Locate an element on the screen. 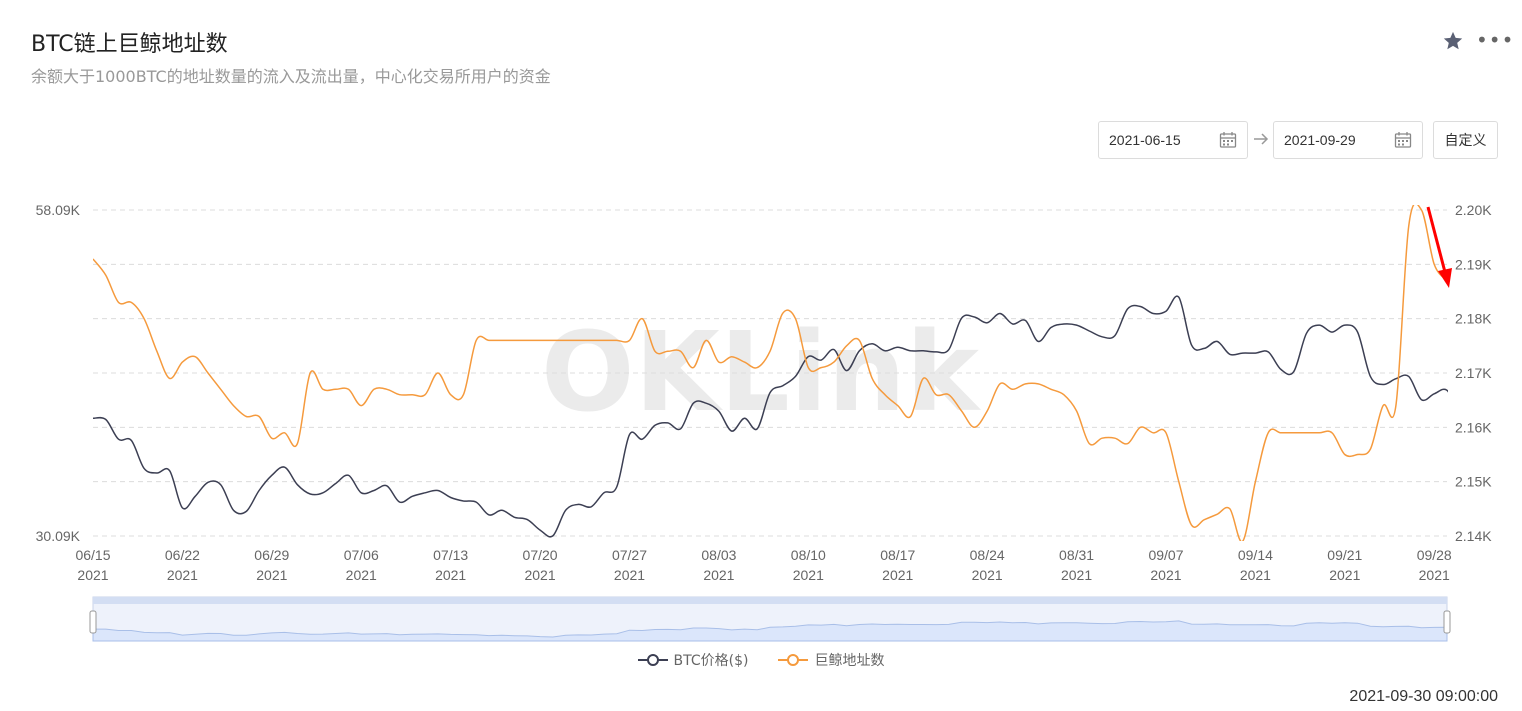 The width and height of the screenshot is (1522, 711). left-axis-tick-label: 30.09K is located at coordinates (58, 536).